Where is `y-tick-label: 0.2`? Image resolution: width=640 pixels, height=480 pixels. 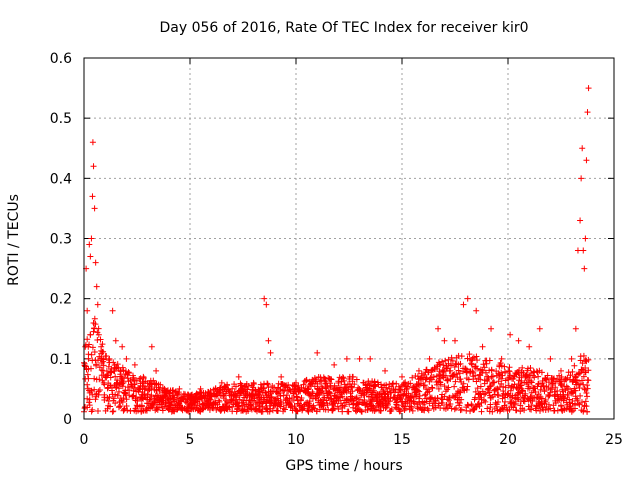 y-tick-label: 0.2 is located at coordinates (61, 300).